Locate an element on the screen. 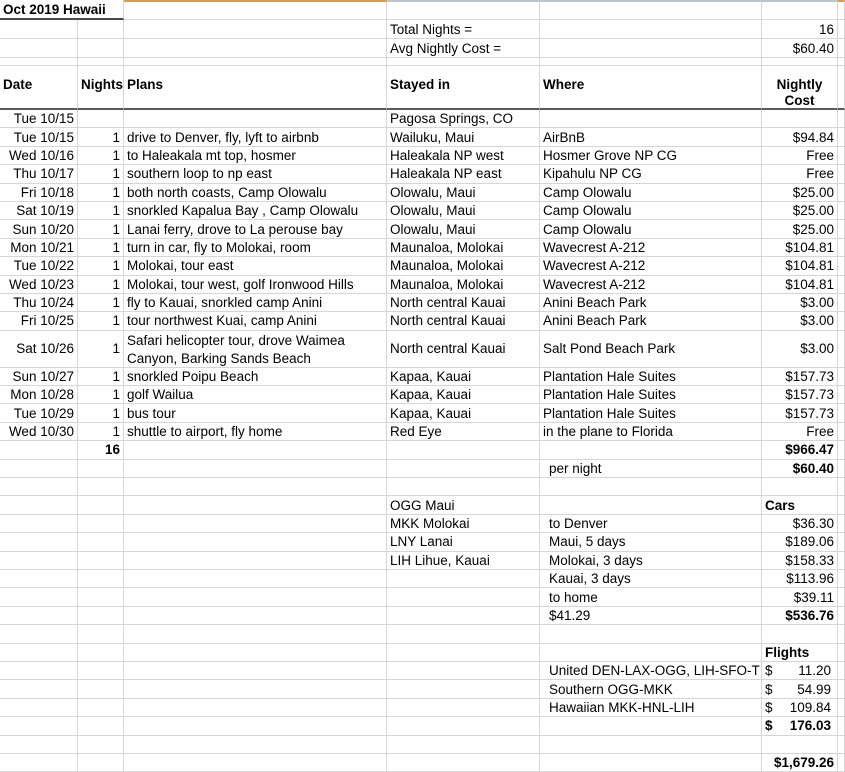 This screenshot has width=845, height=772. cell-cost: $3.00 is located at coordinates (800, 349).